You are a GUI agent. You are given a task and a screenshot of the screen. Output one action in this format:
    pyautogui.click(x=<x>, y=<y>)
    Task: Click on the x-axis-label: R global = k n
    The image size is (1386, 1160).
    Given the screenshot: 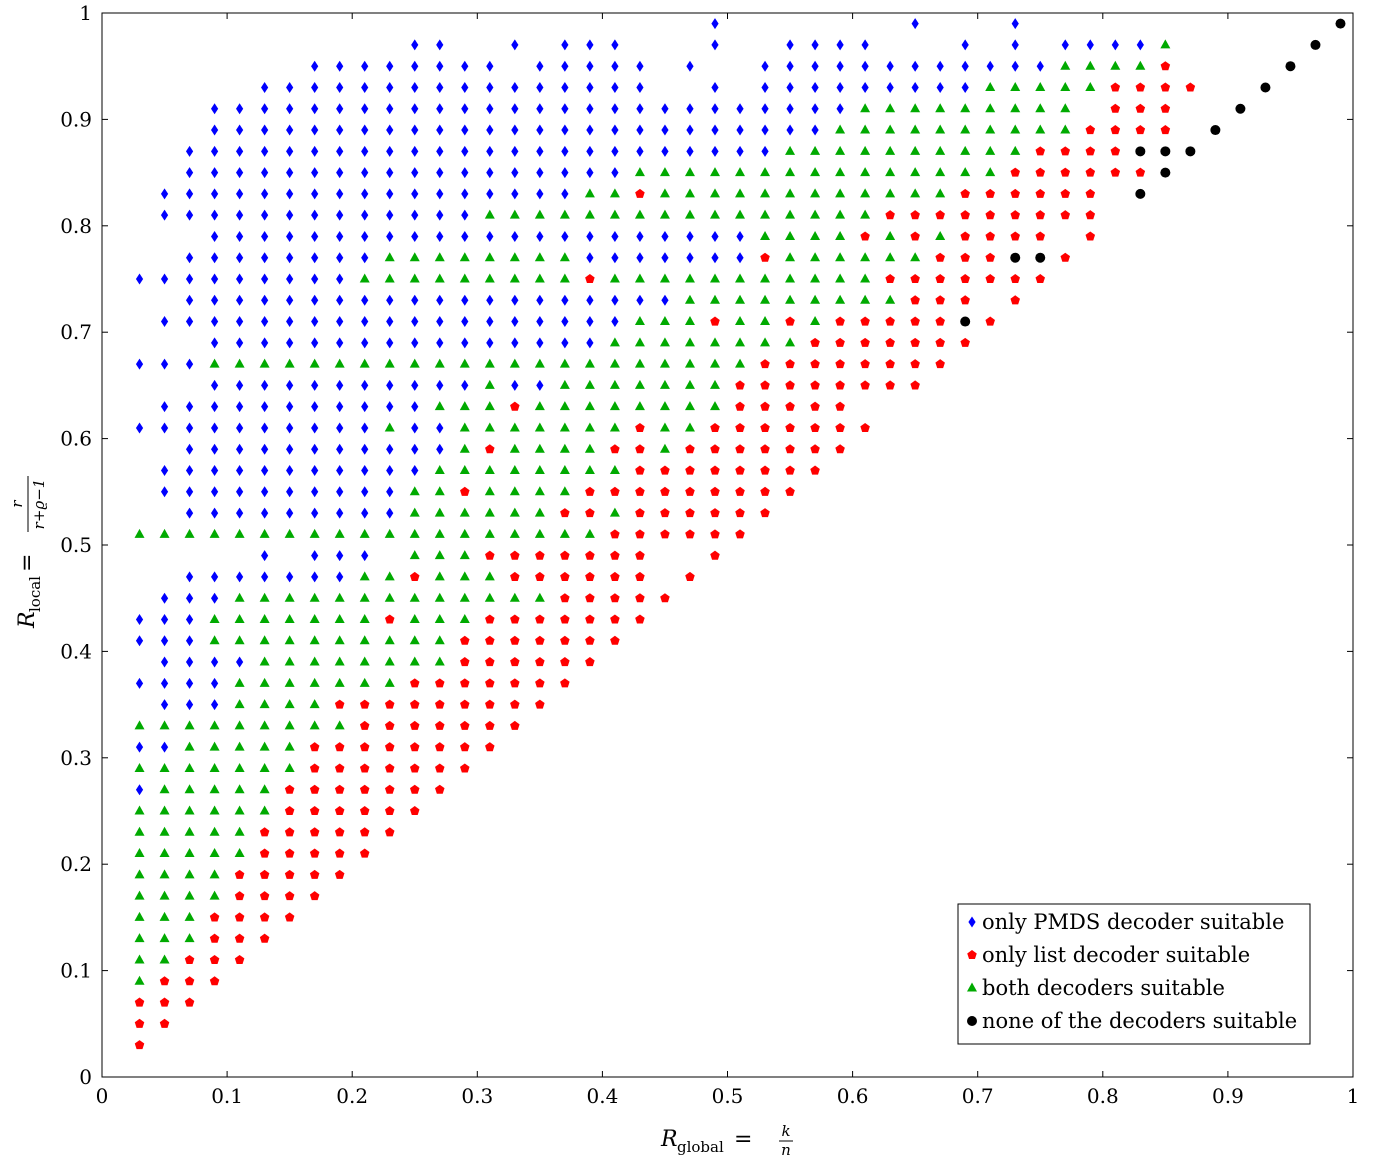 What is the action you would take?
    pyautogui.click(x=726, y=1140)
    